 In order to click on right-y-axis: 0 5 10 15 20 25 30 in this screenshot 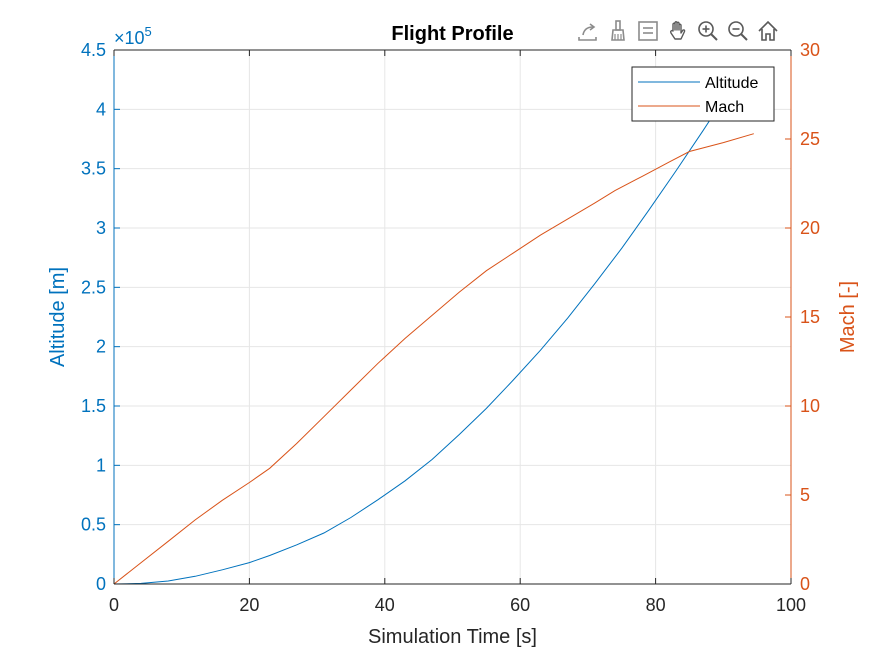, I will do `click(802, 317)`.